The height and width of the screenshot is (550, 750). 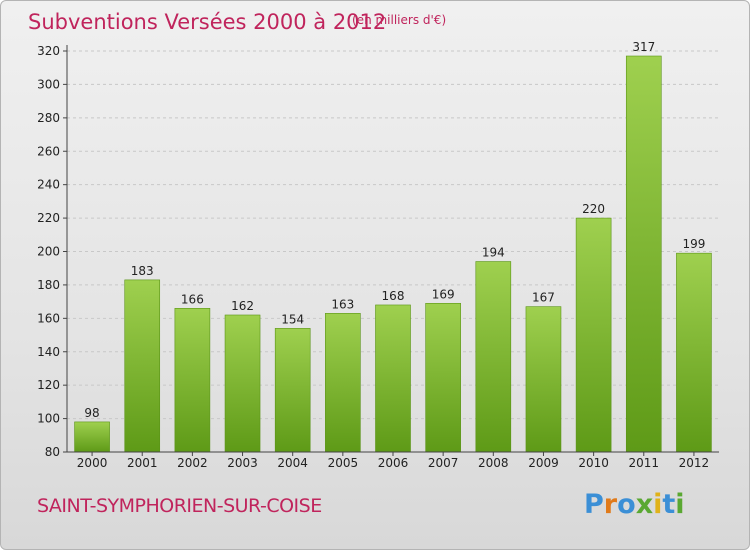 I want to click on commune-name: SAINT-SYMPHORIEN-SUR-COISE, so click(x=179, y=506).